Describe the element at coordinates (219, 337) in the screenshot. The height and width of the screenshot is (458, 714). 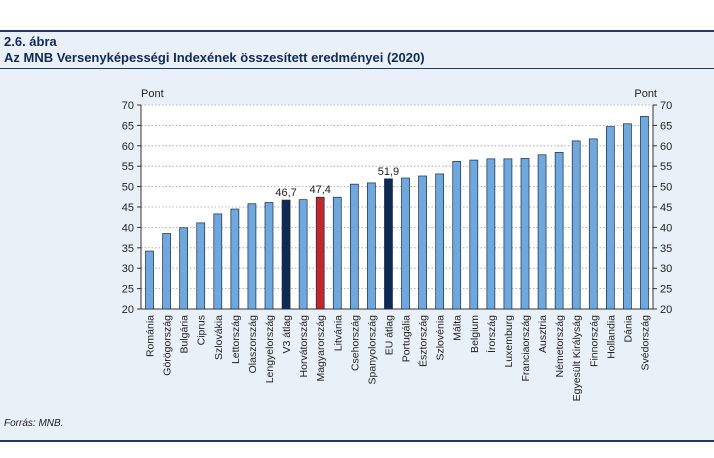
I see `x-tick-label: Szlovákia` at that location.